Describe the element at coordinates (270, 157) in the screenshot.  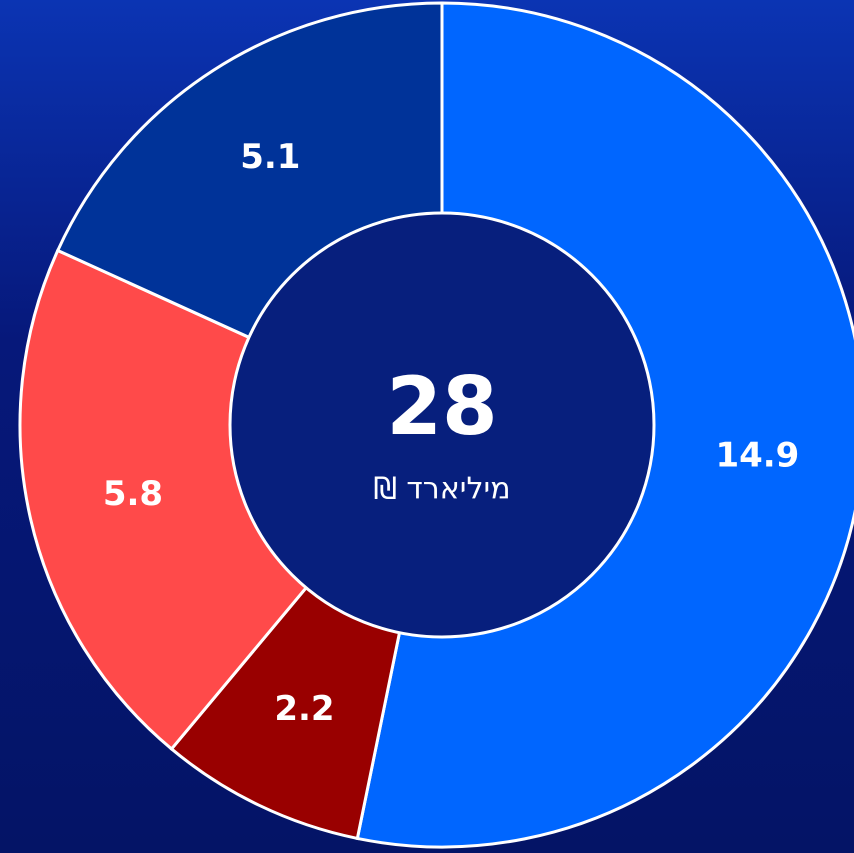
I see `slice-label: 5.1` at that location.